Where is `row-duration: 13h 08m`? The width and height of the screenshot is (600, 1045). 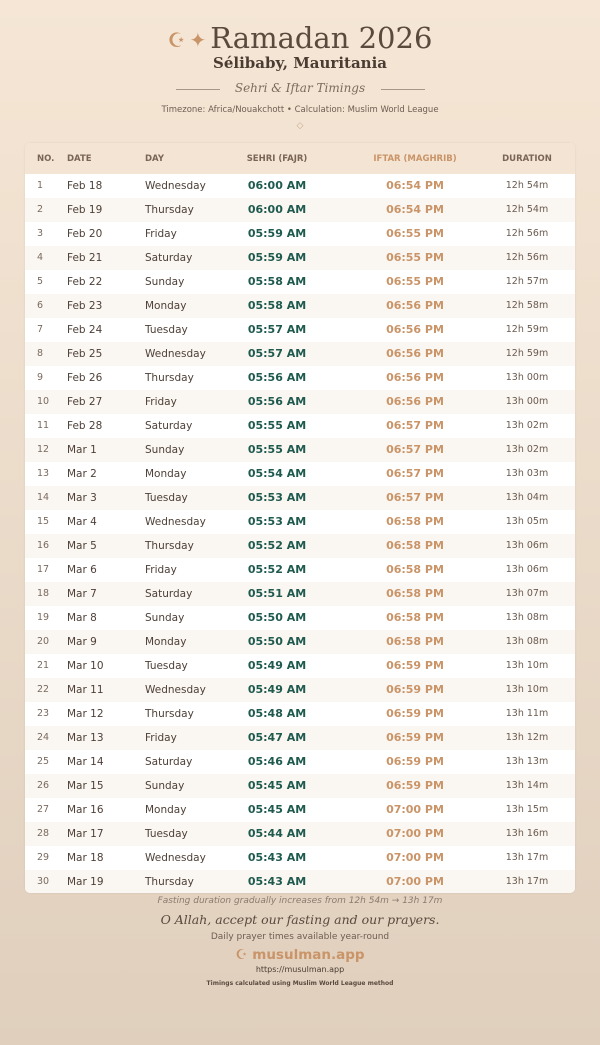 row-duration: 13h 08m is located at coordinates (527, 641).